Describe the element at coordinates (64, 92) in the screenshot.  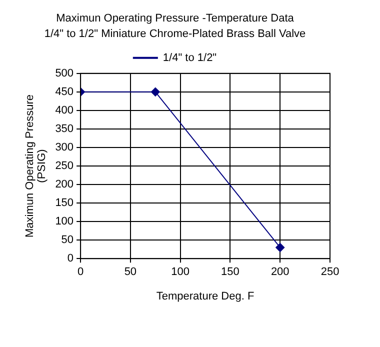
I see `y-tick-label: 450` at that location.